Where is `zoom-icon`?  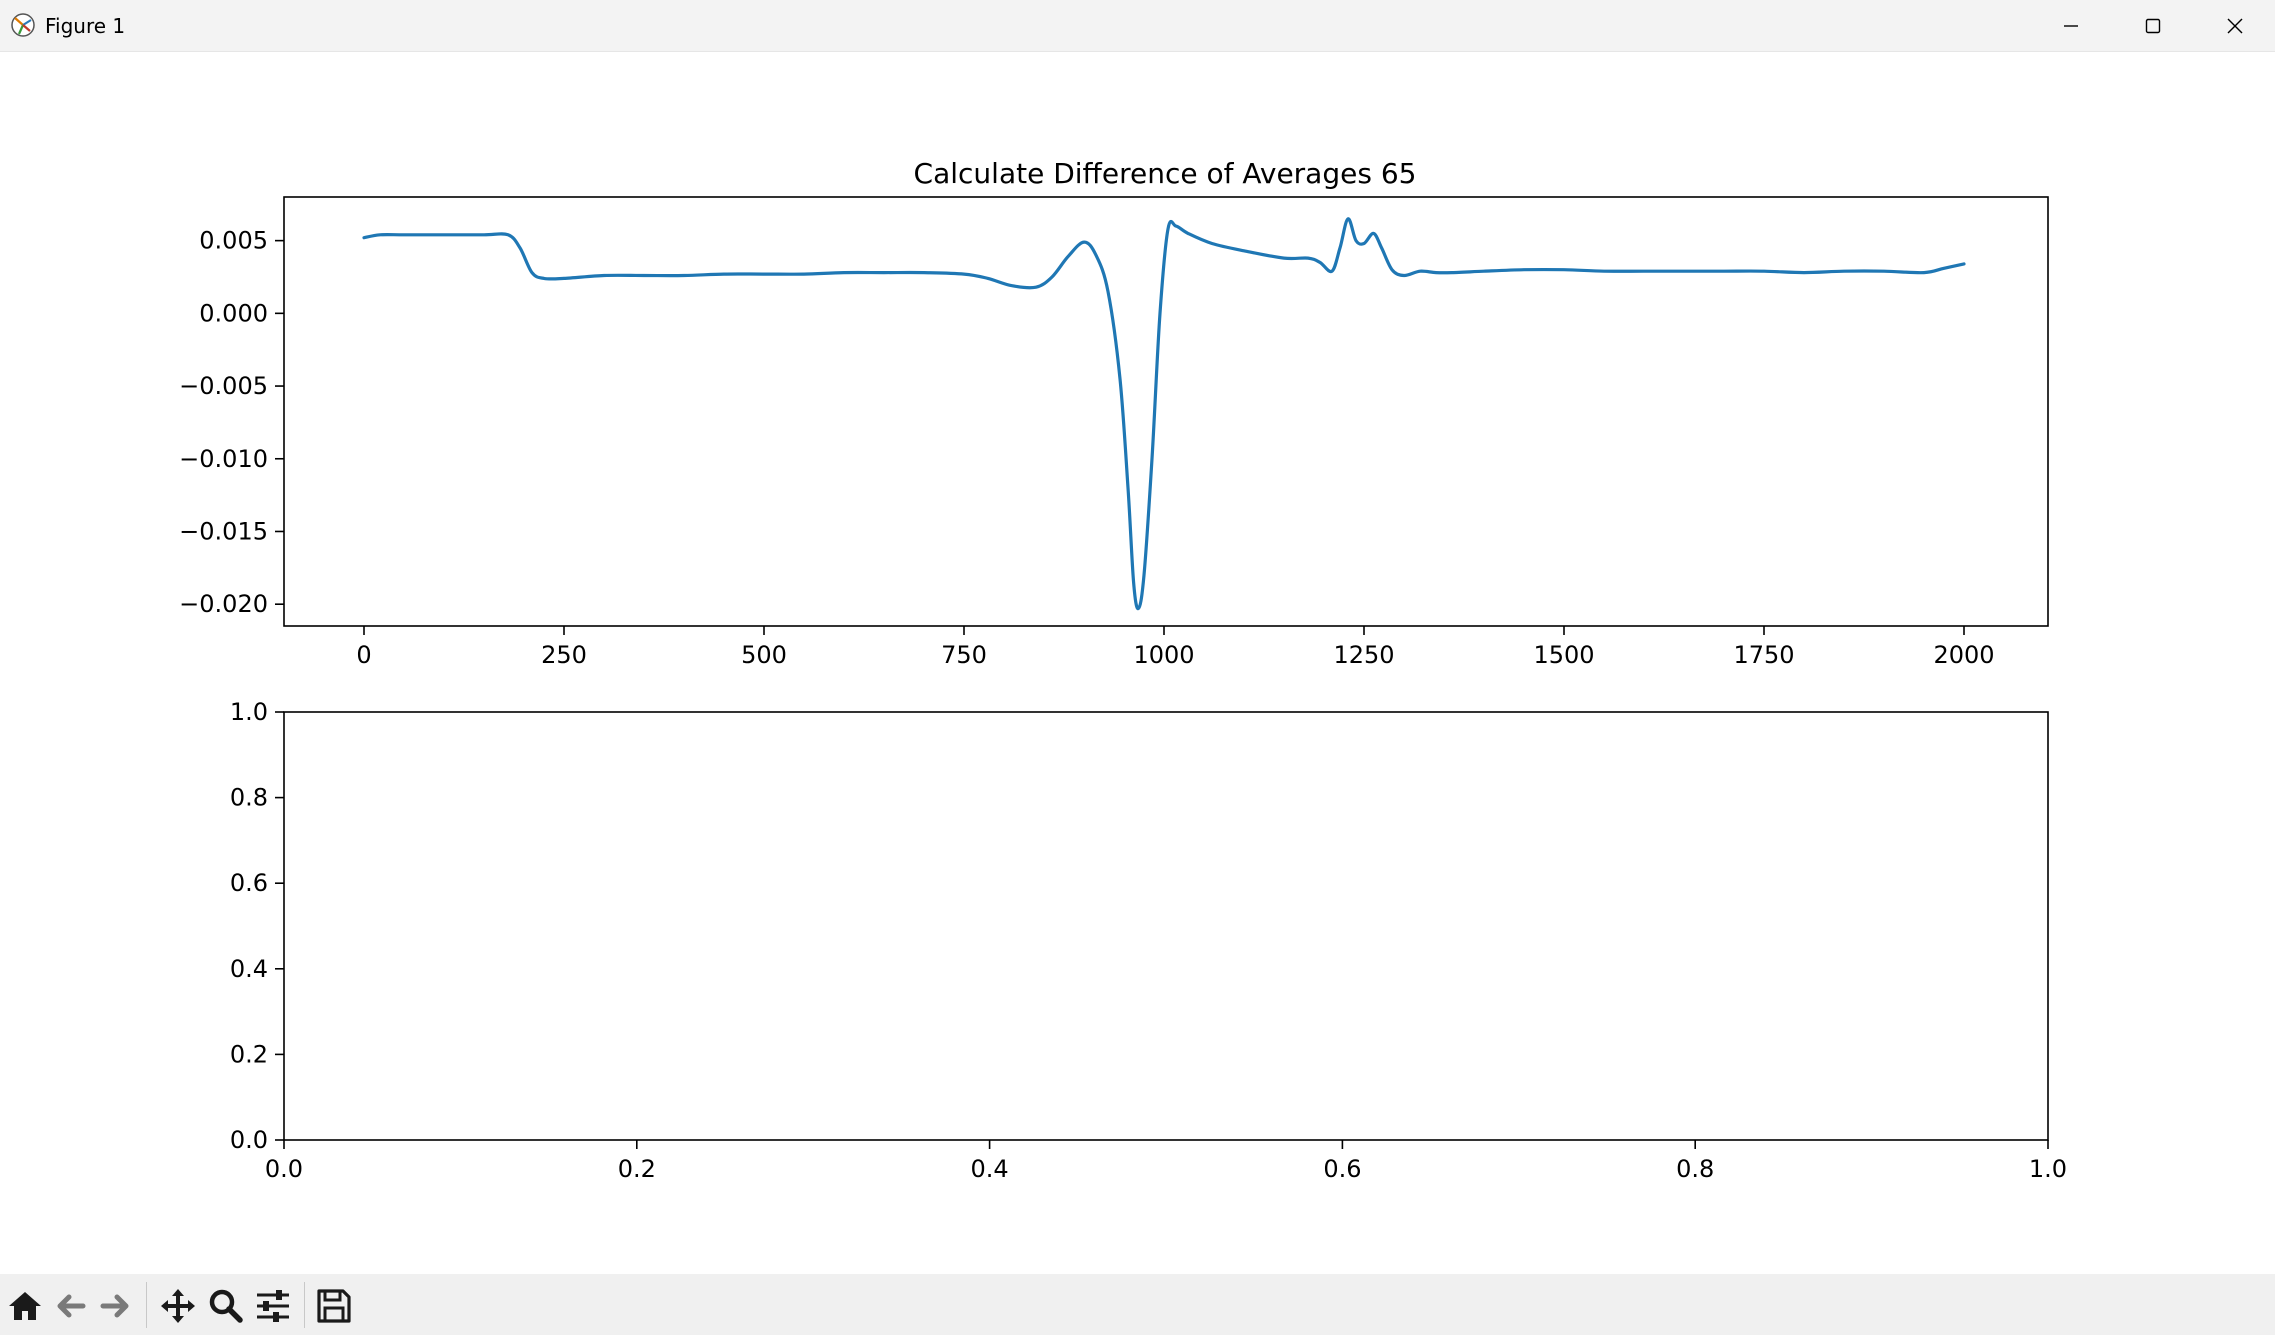
zoom-icon is located at coordinates (226, 1306).